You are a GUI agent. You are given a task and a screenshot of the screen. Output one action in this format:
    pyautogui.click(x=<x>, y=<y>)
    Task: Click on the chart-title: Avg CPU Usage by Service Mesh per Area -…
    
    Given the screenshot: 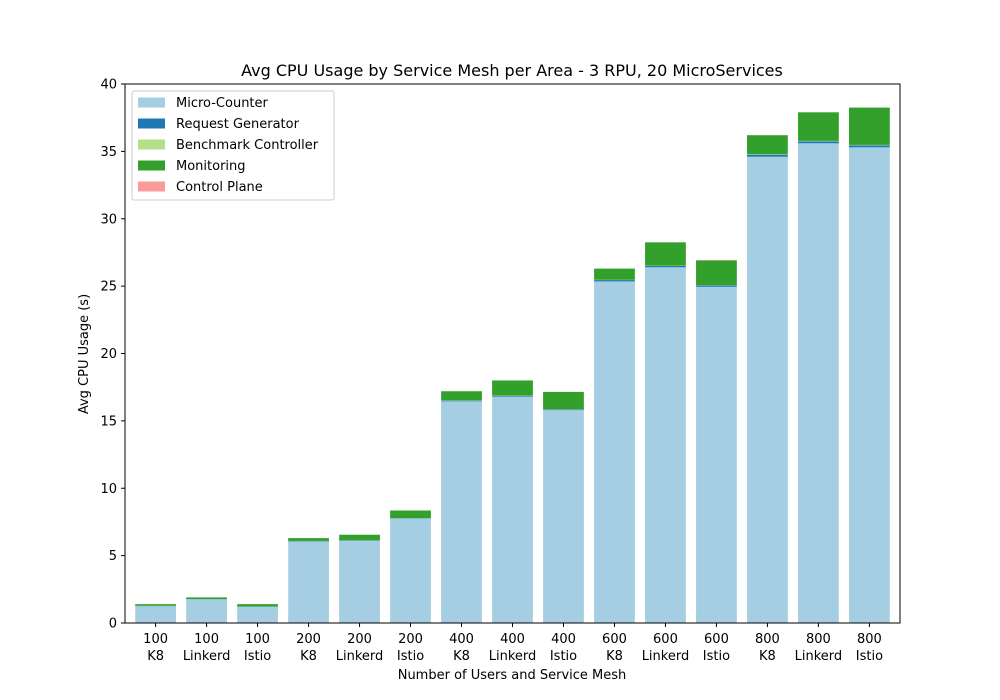 What is the action you would take?
    pyautogui.click(x=512, y=70)
    